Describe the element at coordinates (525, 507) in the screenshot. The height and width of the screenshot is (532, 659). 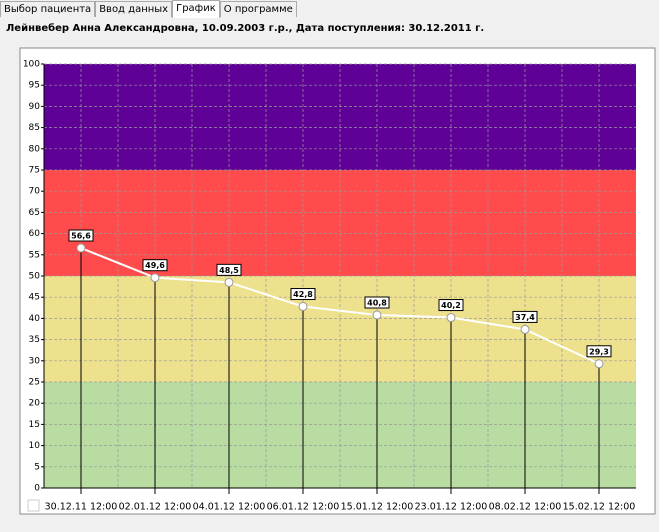
I see `x-tick-label: 08.02.12 12:00` at that location.